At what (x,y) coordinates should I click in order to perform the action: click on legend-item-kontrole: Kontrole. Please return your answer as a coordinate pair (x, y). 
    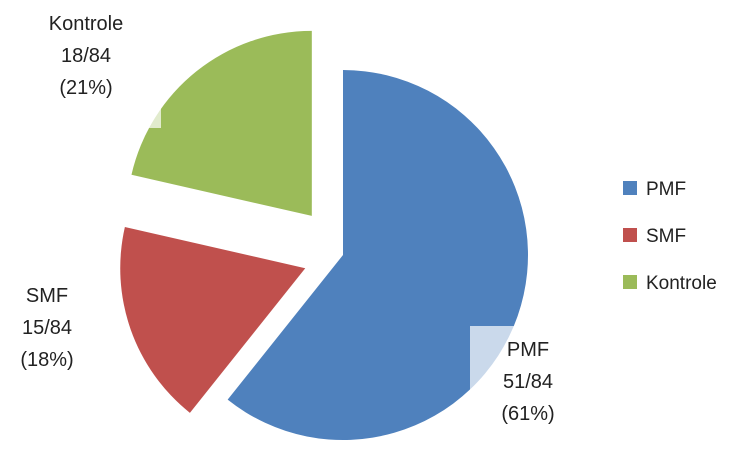
    Looking at the image, I should click on (670, 283).